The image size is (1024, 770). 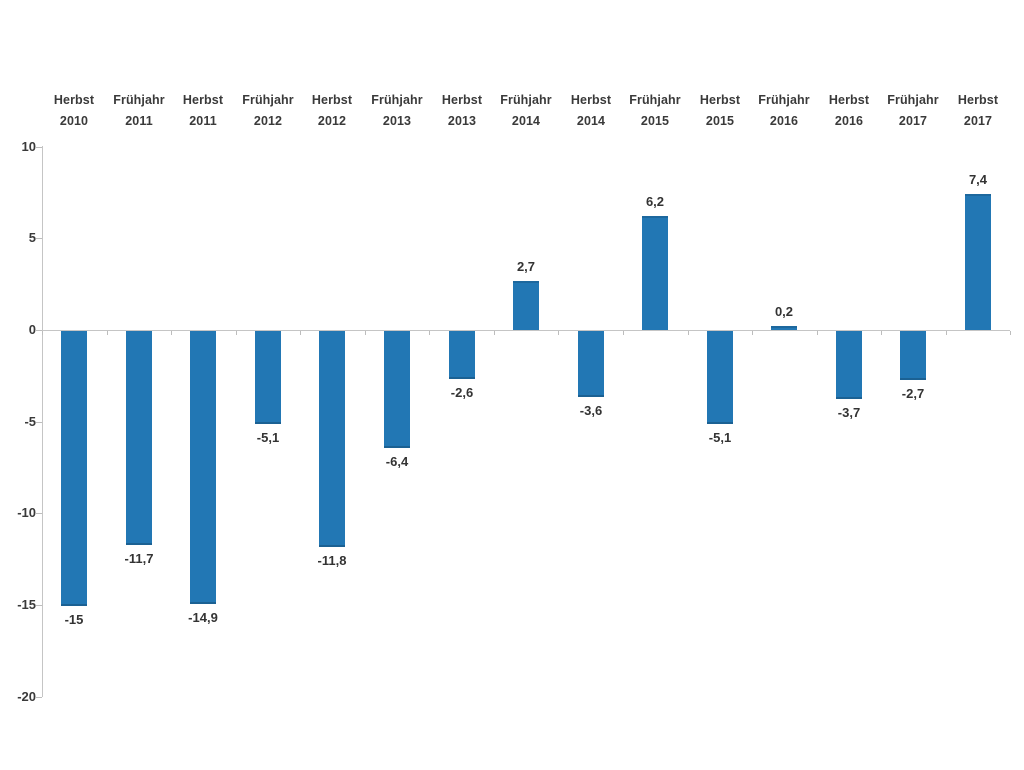 What do you see at coordinates (203, 111) in the screenshot?
I see `category-label: Herbst 2011` at bounding box center [203, 111].